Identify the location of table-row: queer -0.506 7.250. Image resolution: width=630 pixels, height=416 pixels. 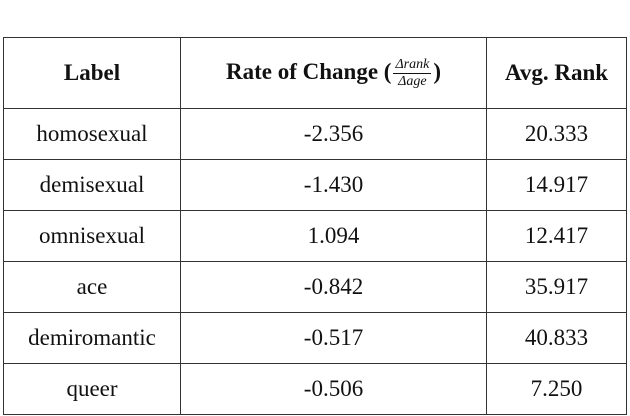
(315, 389).